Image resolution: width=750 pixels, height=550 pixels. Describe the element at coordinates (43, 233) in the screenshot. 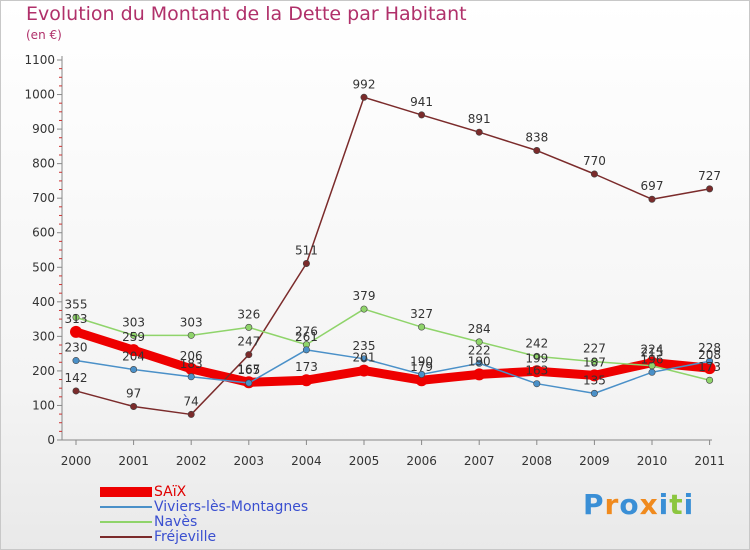

I see `y-tick-label: 600` at that location.